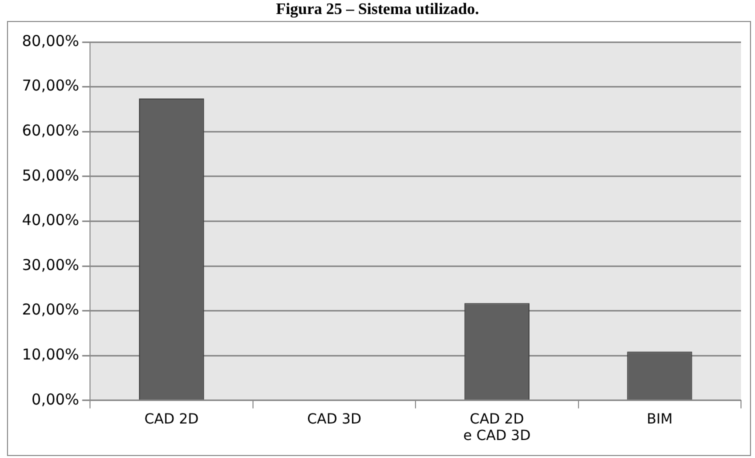 This screenshot has width=755, height=458. What do you see at coordinates (51, 265) in the screenshot?
I see `y-tick-label: 30,00%` at bounding box center [51, 265].